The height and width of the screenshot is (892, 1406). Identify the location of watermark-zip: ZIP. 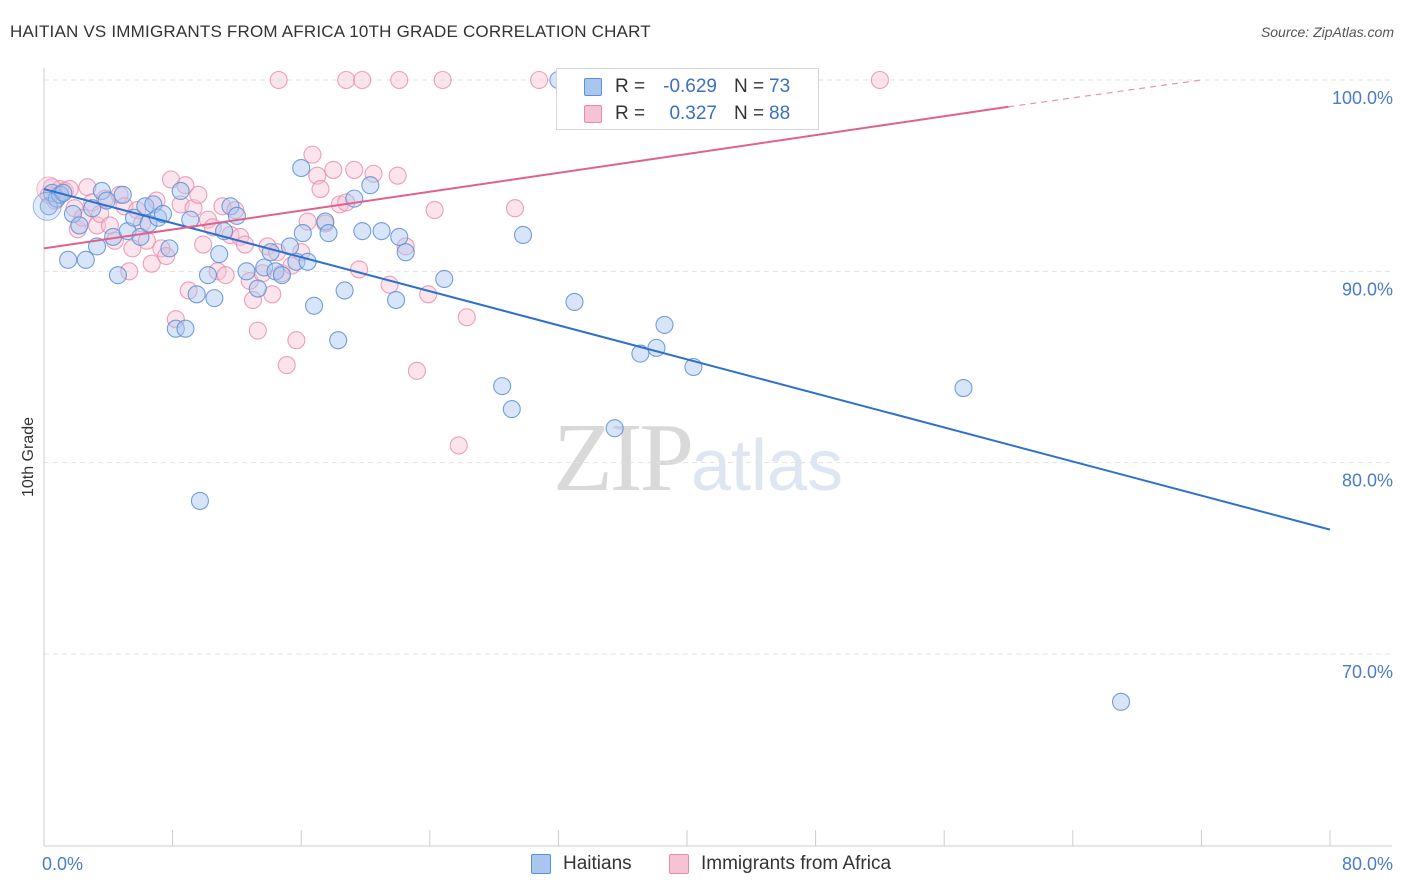
(623, 458).